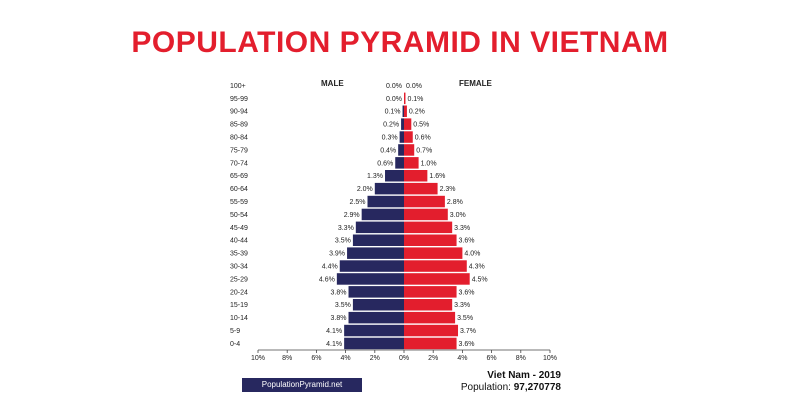  I want to click on female-value-label: 0.2%, so click(417, 112).